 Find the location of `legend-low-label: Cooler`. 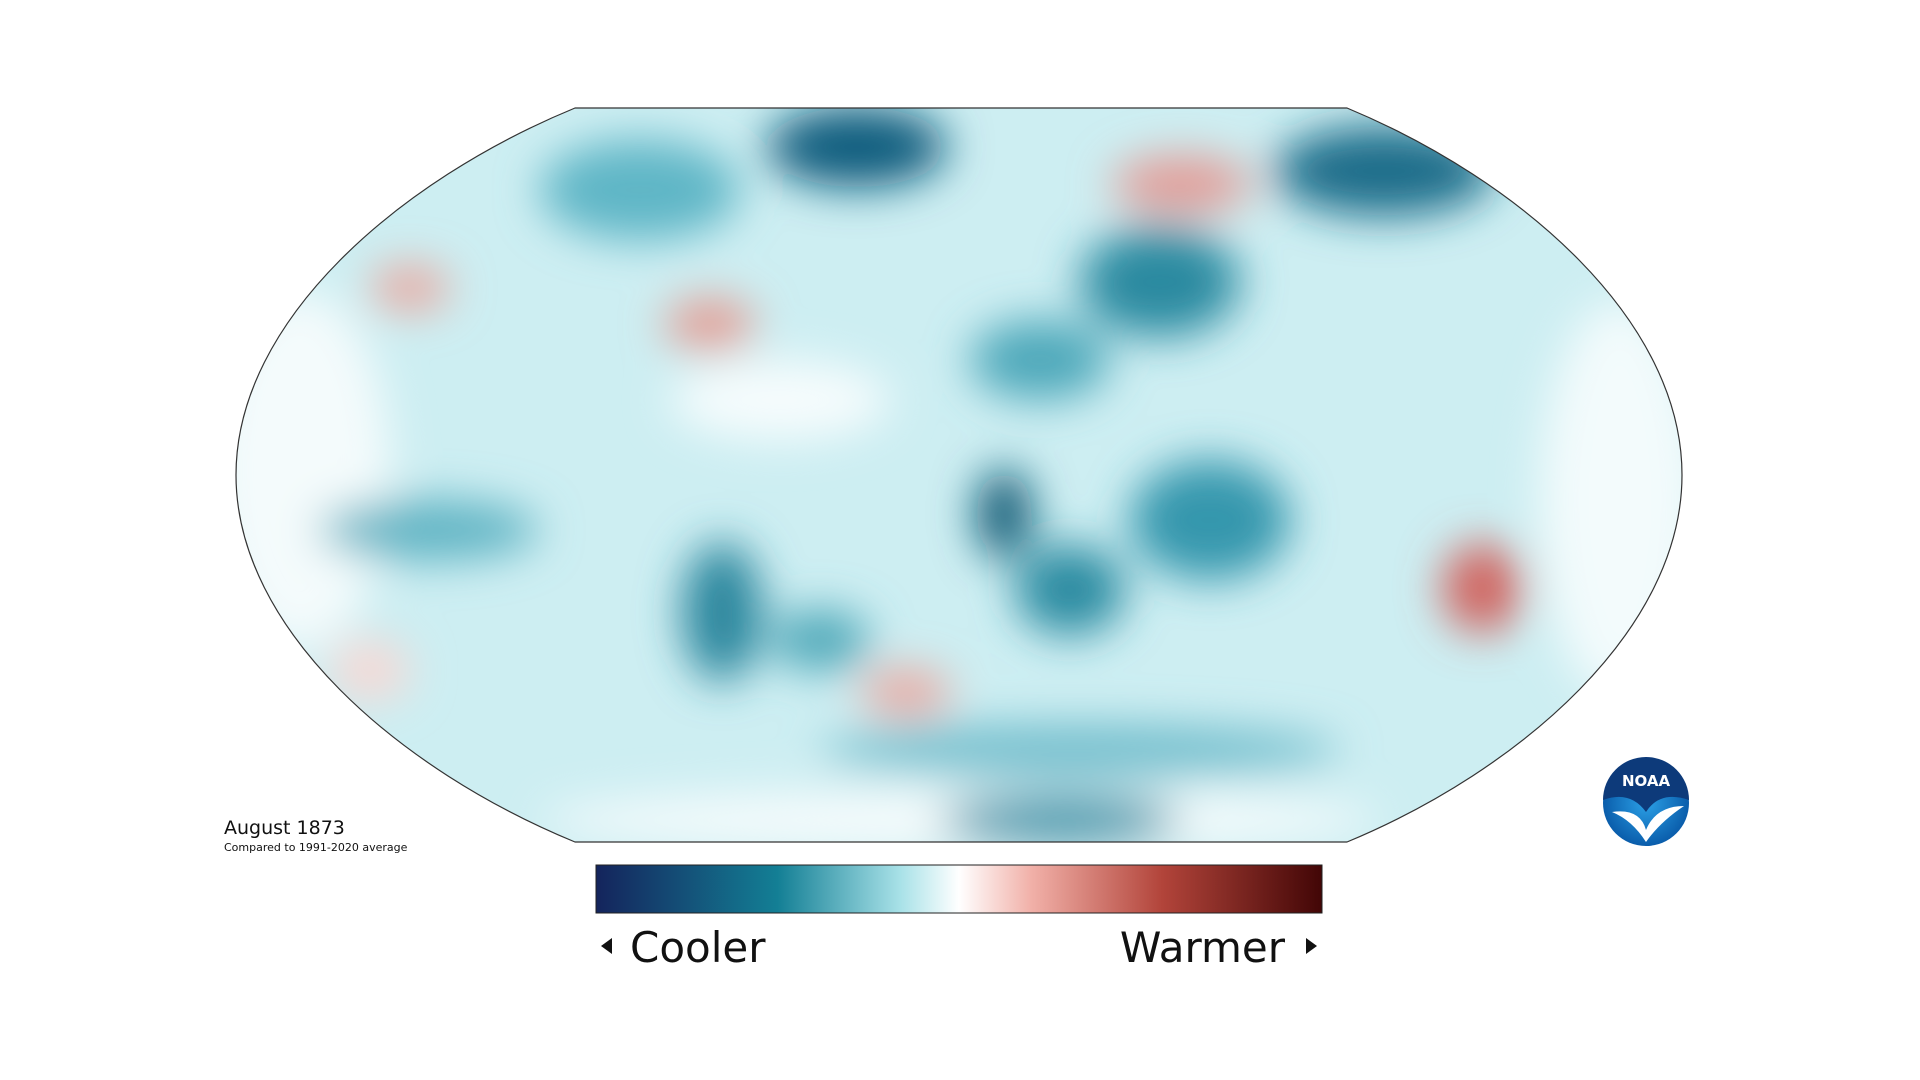

legend-low-label: Cooler is located at coordinates (698, 947).